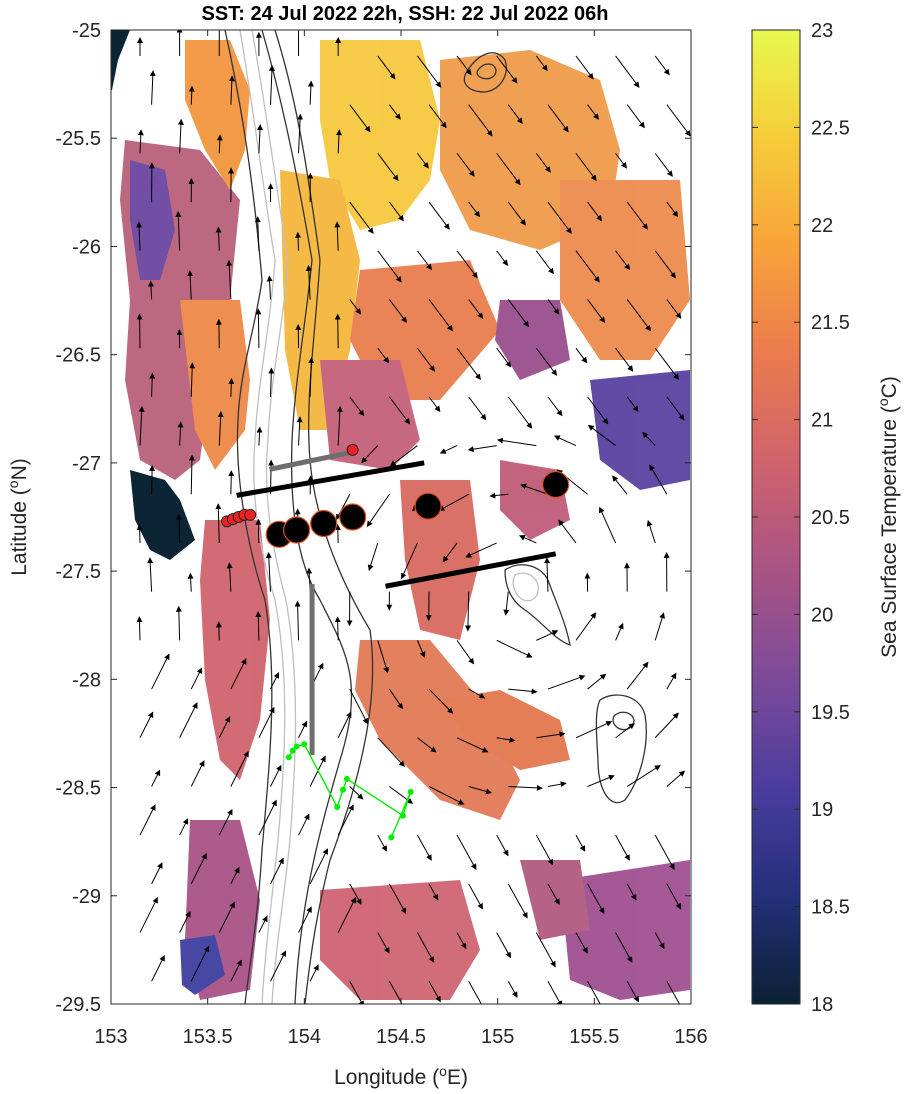 The image size is (910, 1094). Describe the element at coordinates (776, 517) in the screenshot. I see `colorbar` at that location.